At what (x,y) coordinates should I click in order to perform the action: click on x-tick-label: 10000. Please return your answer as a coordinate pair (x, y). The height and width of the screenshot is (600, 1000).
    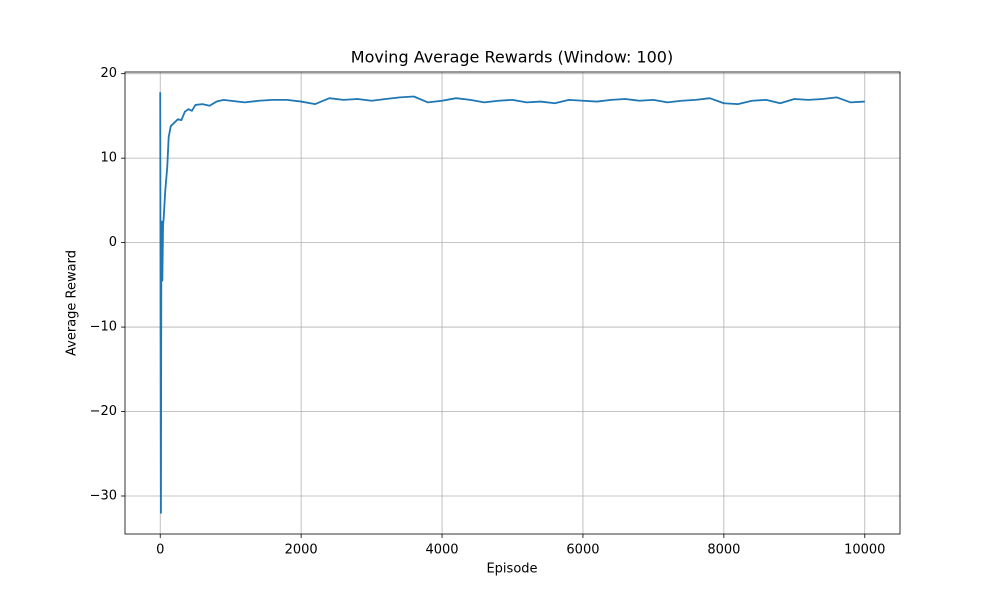
    Looking at the image, I should click on (864, 550).